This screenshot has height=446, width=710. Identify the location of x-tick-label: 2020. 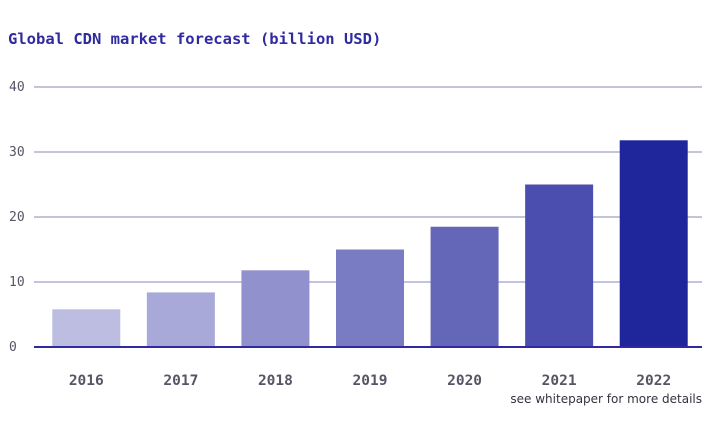
(464, 381).